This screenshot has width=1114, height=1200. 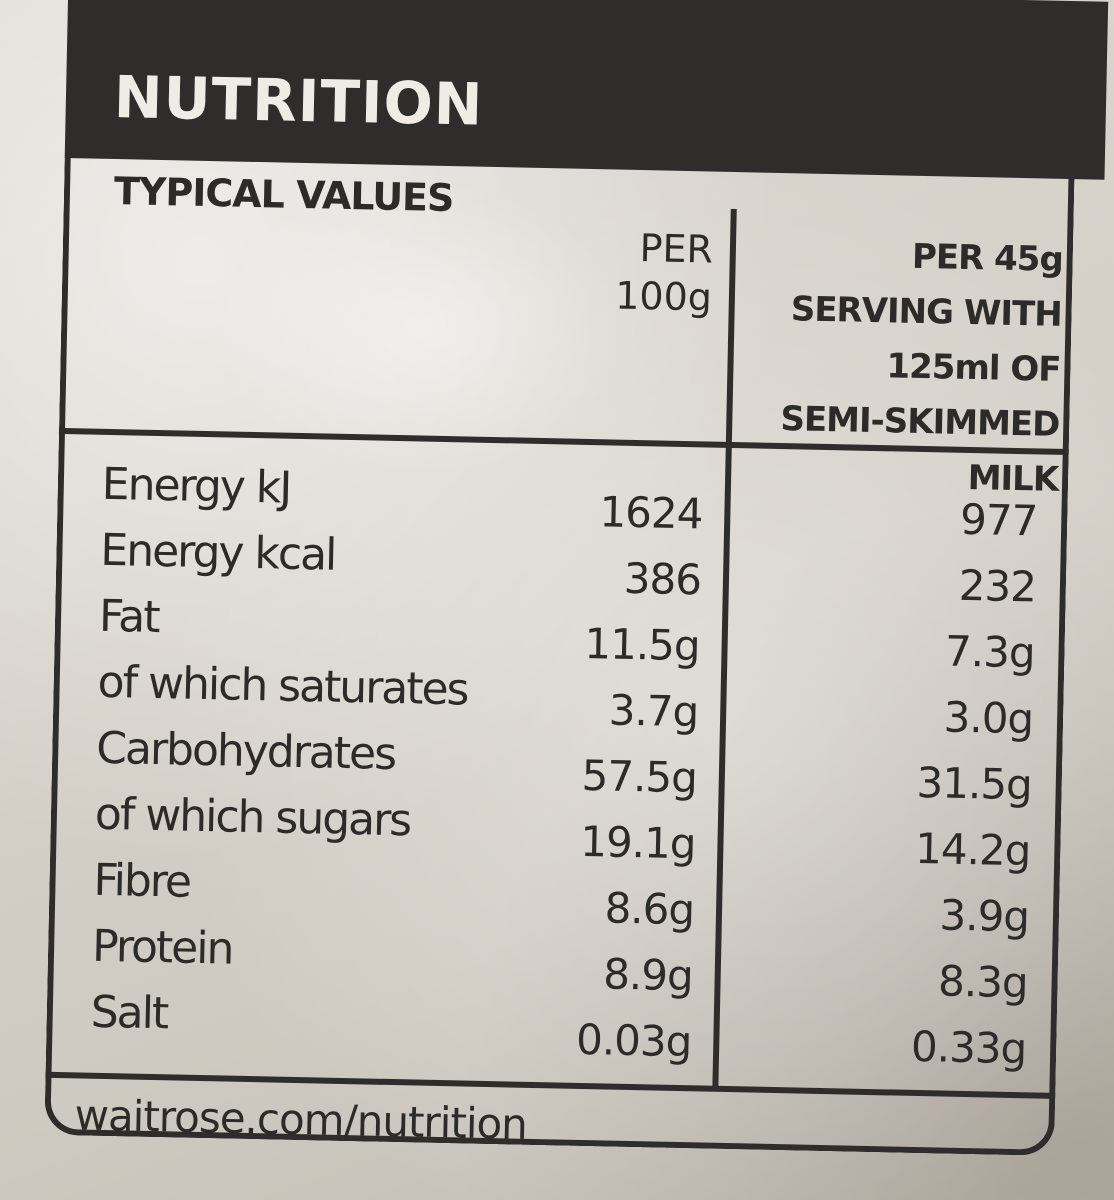 I want to click on col1-line: 100g, so click(x=663, y=296).